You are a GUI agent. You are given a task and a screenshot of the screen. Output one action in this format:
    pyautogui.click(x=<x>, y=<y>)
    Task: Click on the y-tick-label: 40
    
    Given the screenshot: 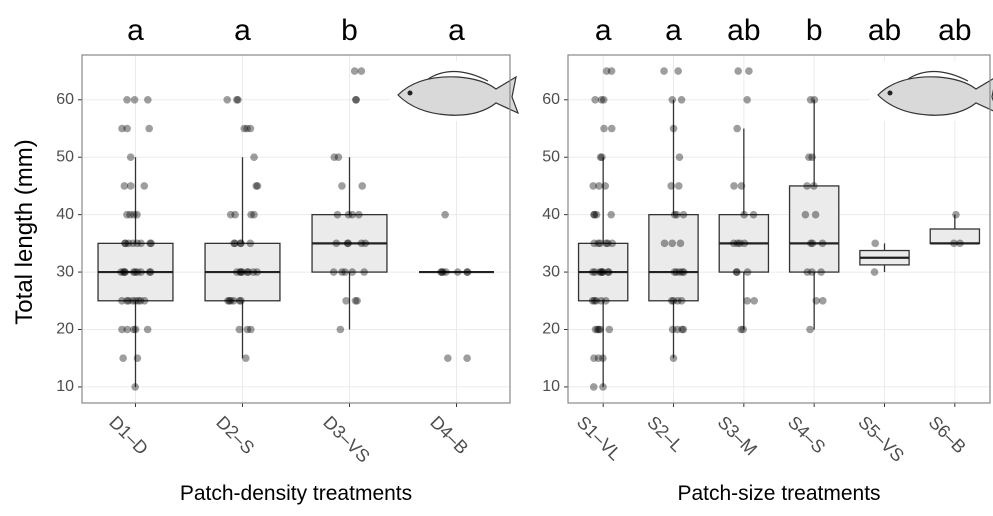 What is the action you would take?
    pyautogui.click(x=65, y=214)
    